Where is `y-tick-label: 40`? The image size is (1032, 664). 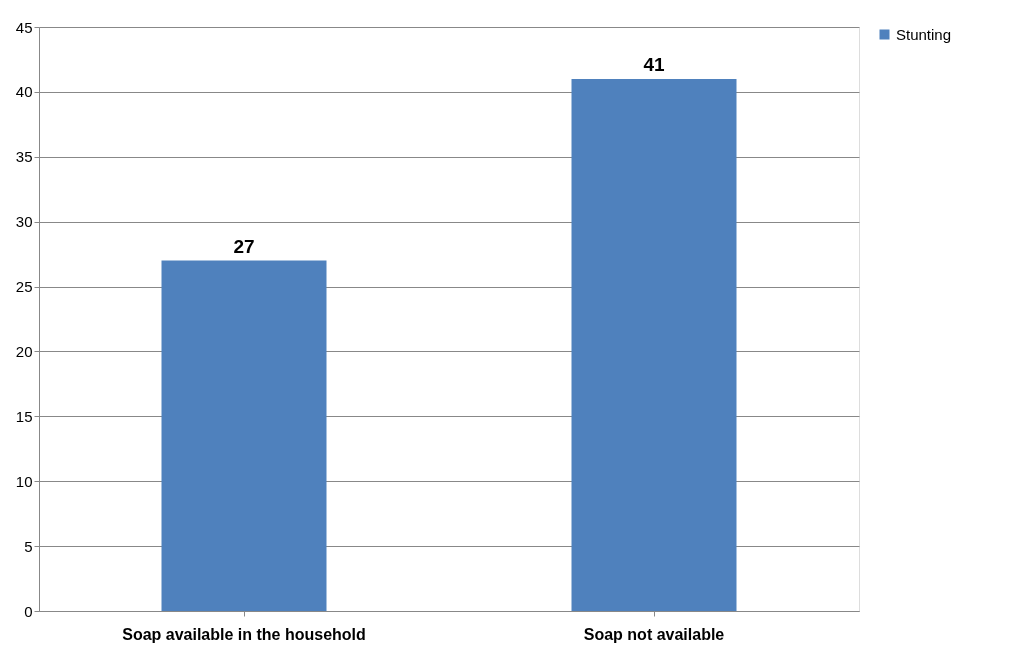 y-tick-label: 40 is located at coordinates (24, 92).